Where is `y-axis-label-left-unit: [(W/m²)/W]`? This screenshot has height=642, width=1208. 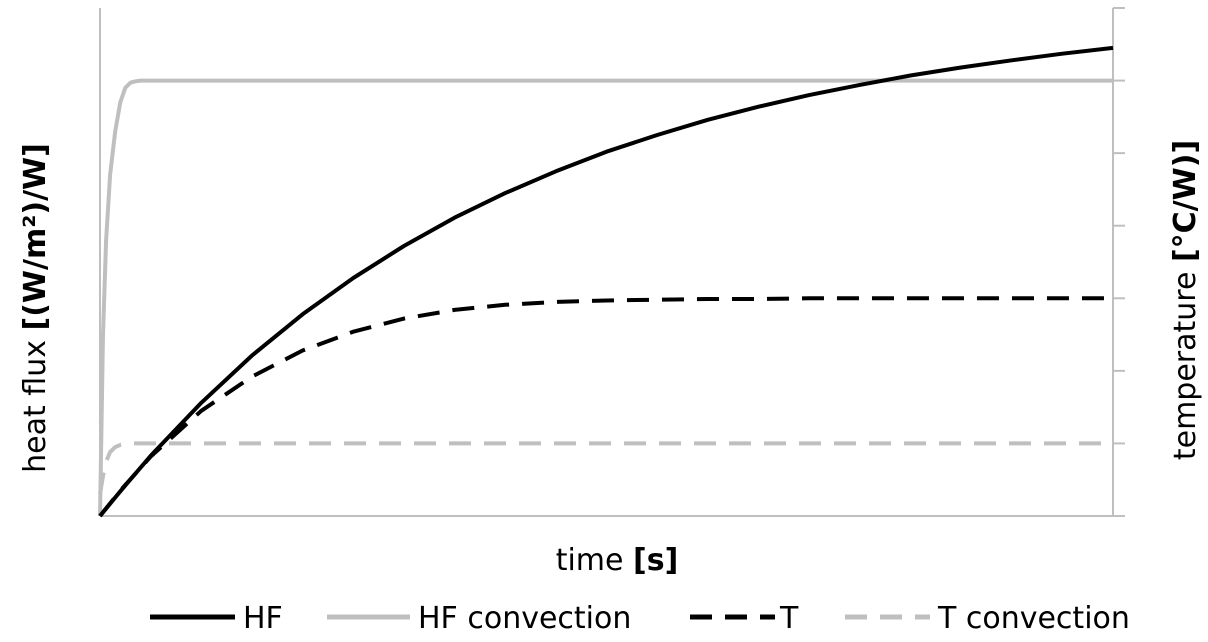
y-axis-label-left-unit: [(W/m²)/W] is located at coordinates (35, 236).